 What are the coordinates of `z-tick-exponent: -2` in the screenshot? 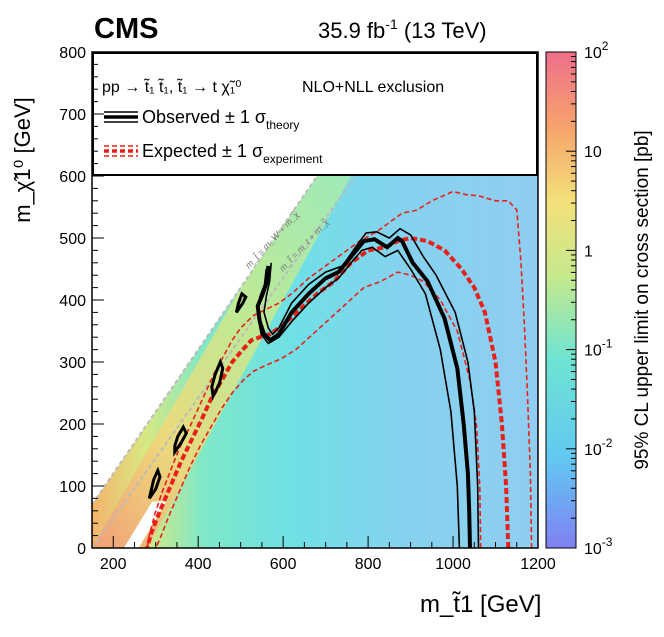 It's located at (607, 443).